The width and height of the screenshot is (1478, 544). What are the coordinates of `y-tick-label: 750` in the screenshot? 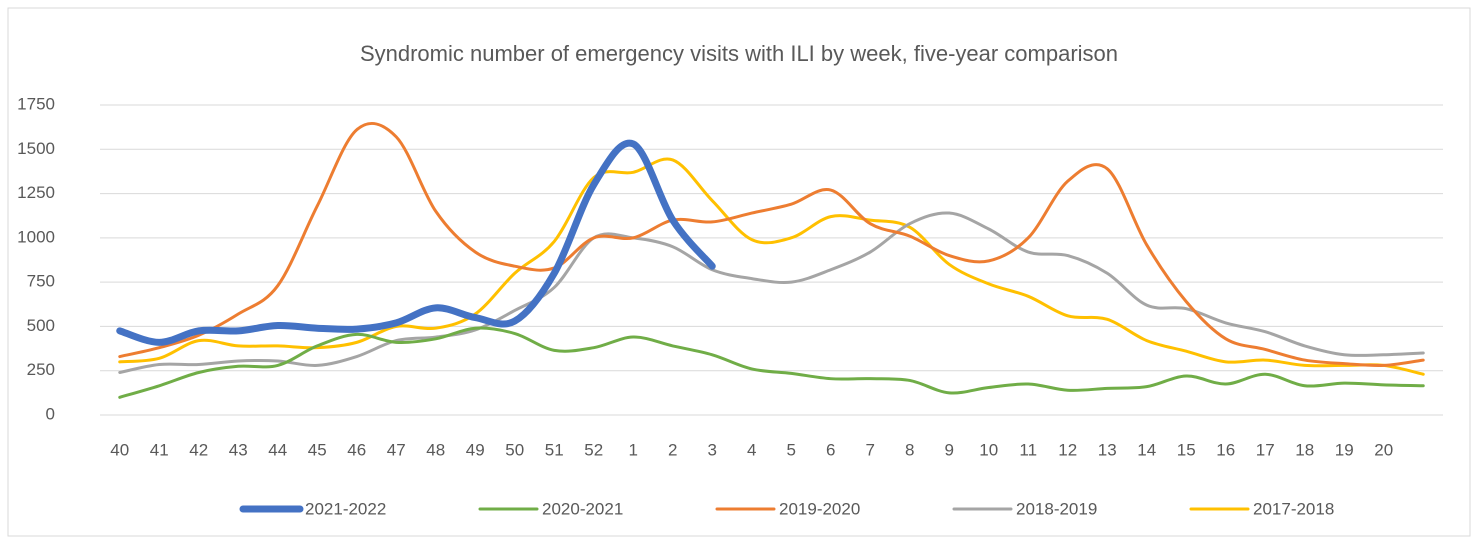 It's located at (41, 281).